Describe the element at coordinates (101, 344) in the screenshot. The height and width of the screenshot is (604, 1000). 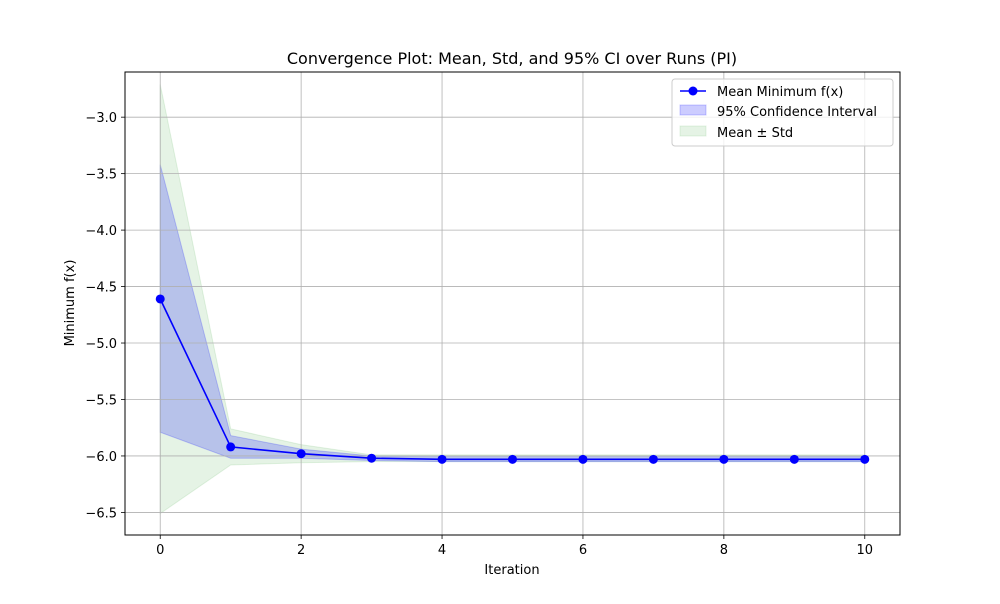
I see `y-tick-label: −5.0` at that location.